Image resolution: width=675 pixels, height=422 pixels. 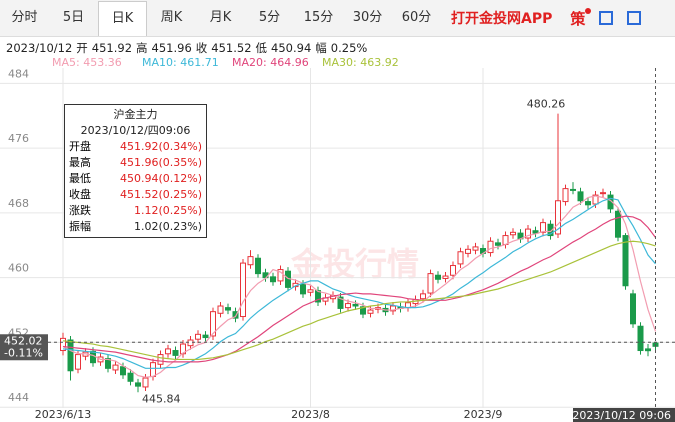 I want to click on crosshair-date: 2023/10/12 09:06, so click(x=621, y=415).